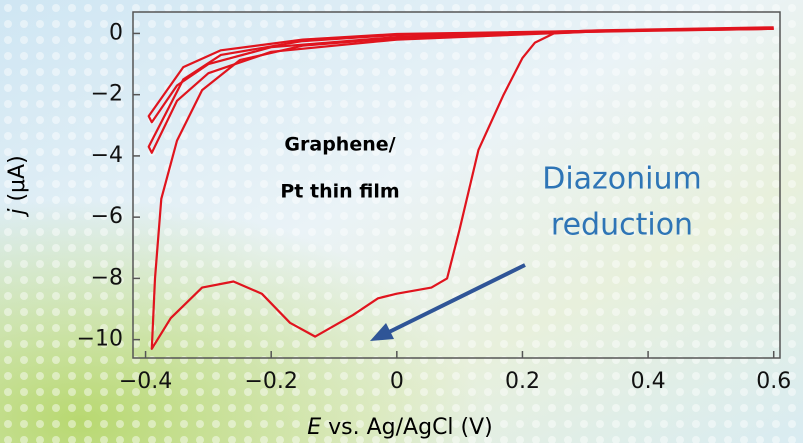  I want to click on x-axis-title: E vs. Ag/AgCl (V), so click(400, 427).